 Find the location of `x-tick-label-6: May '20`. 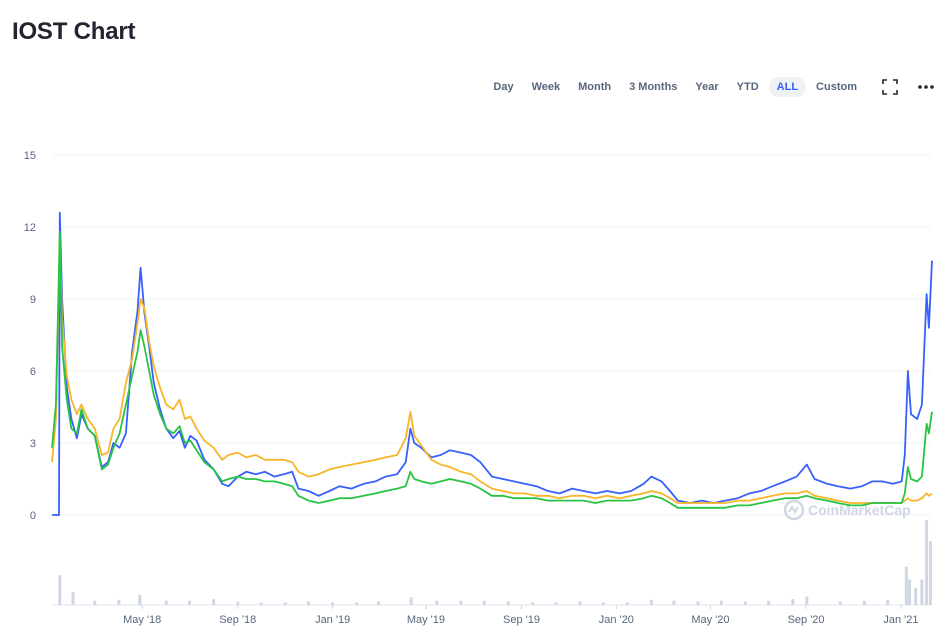

x-tick-label-6: May '20 is located at coordinates (710, 620).